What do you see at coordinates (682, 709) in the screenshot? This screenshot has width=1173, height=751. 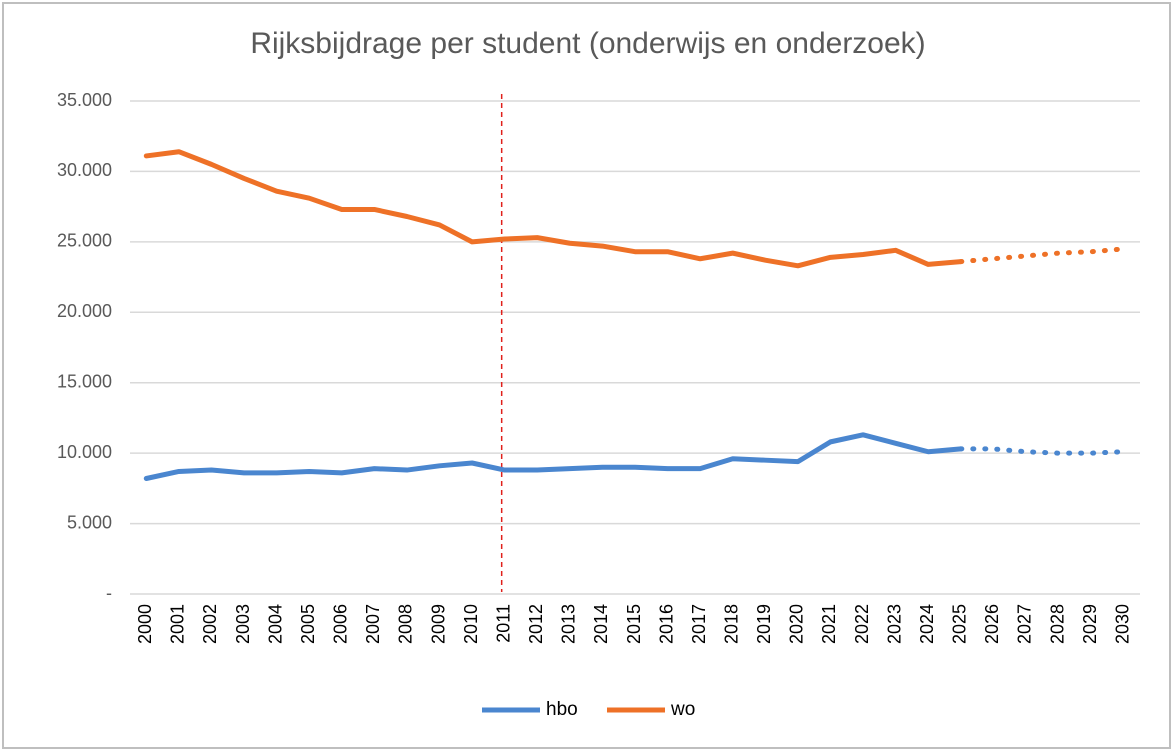 I see `legend-label: wo` at bounding box center [682, 709].